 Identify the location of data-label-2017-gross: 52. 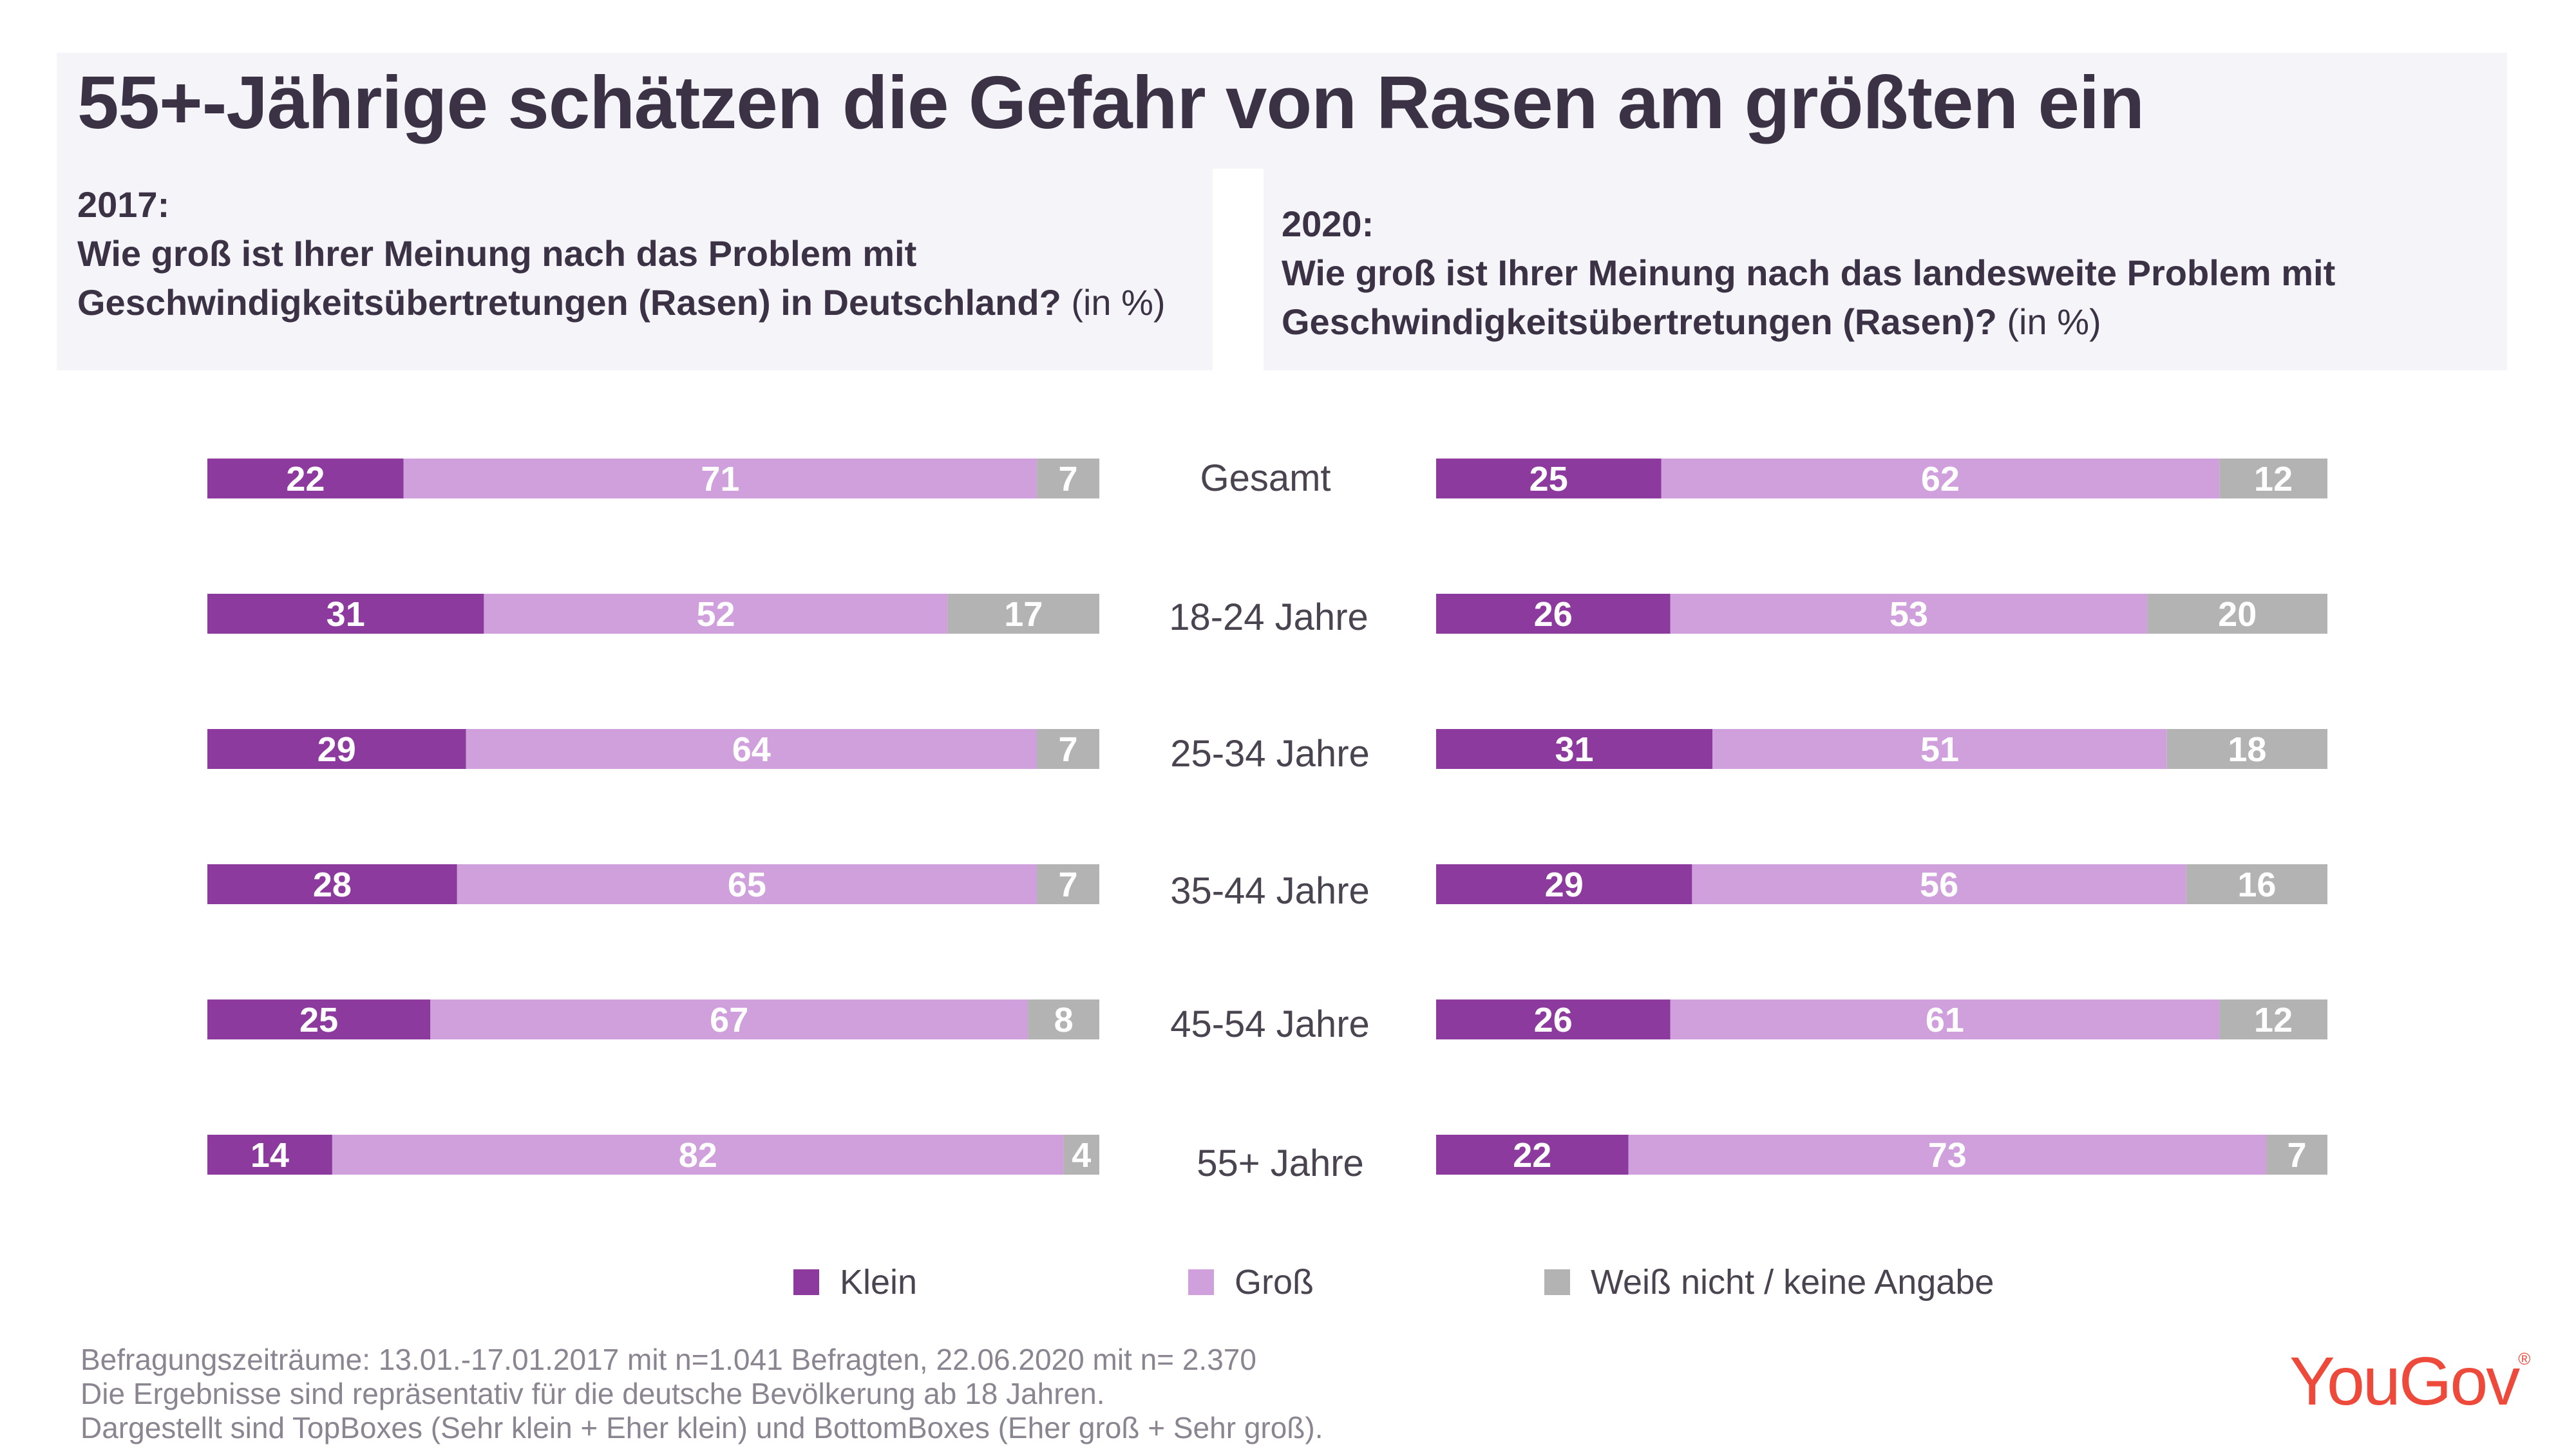
(716, 614).